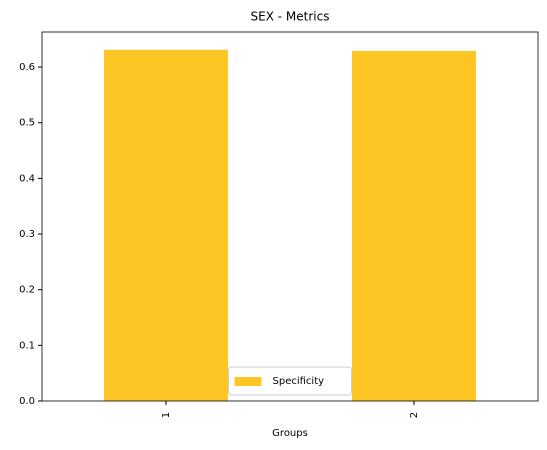 The image size is (547, 450). What do you see at coordinates (414, 415) in the screenshot?
I see `x-tick-label: 2` at bounding box center [414, 415].